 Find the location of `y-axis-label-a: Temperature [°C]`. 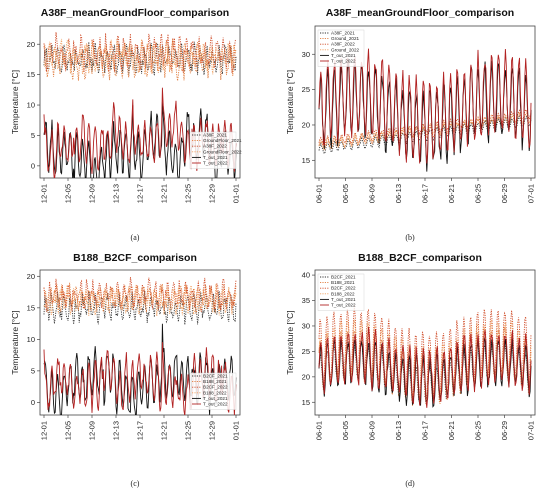

y-axis-label-a: Temperature [°C] is located at coordinates (15, 102).